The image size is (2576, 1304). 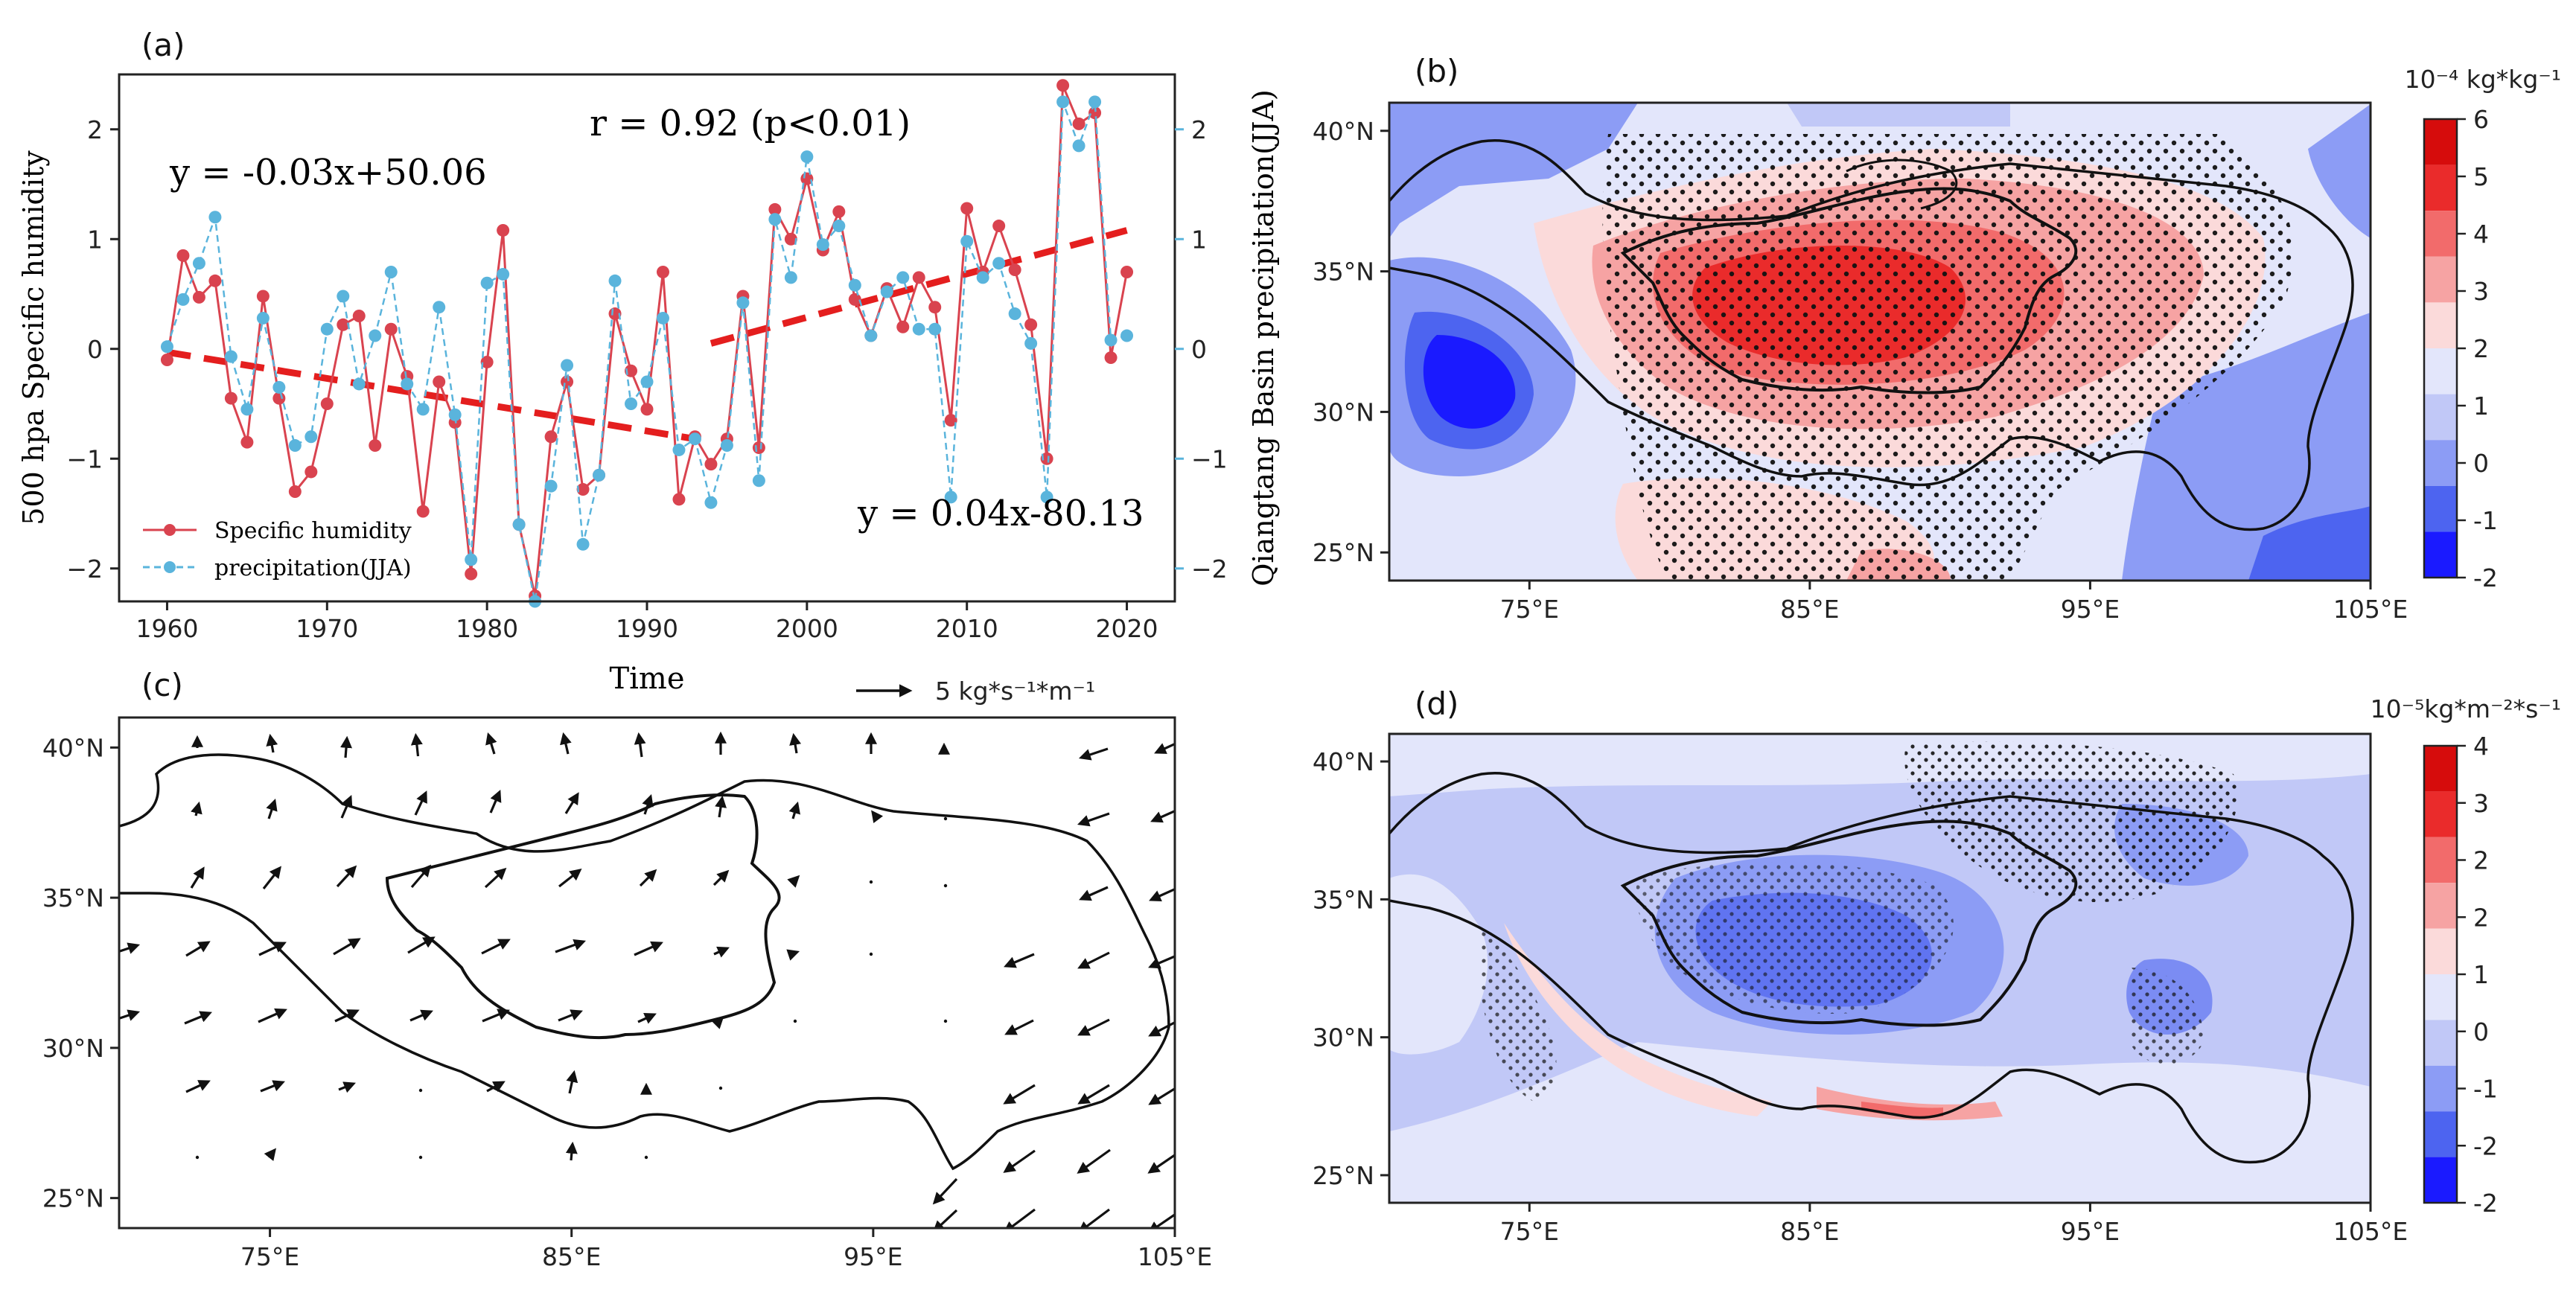 I want to click on lon-tick-label: 75°E, so click(x=1529, y=609).